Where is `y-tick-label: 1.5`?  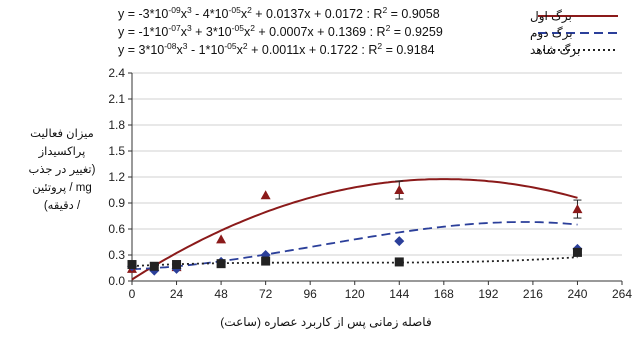 y-tick-label: 1.5 is located at coordinates (116, 151).